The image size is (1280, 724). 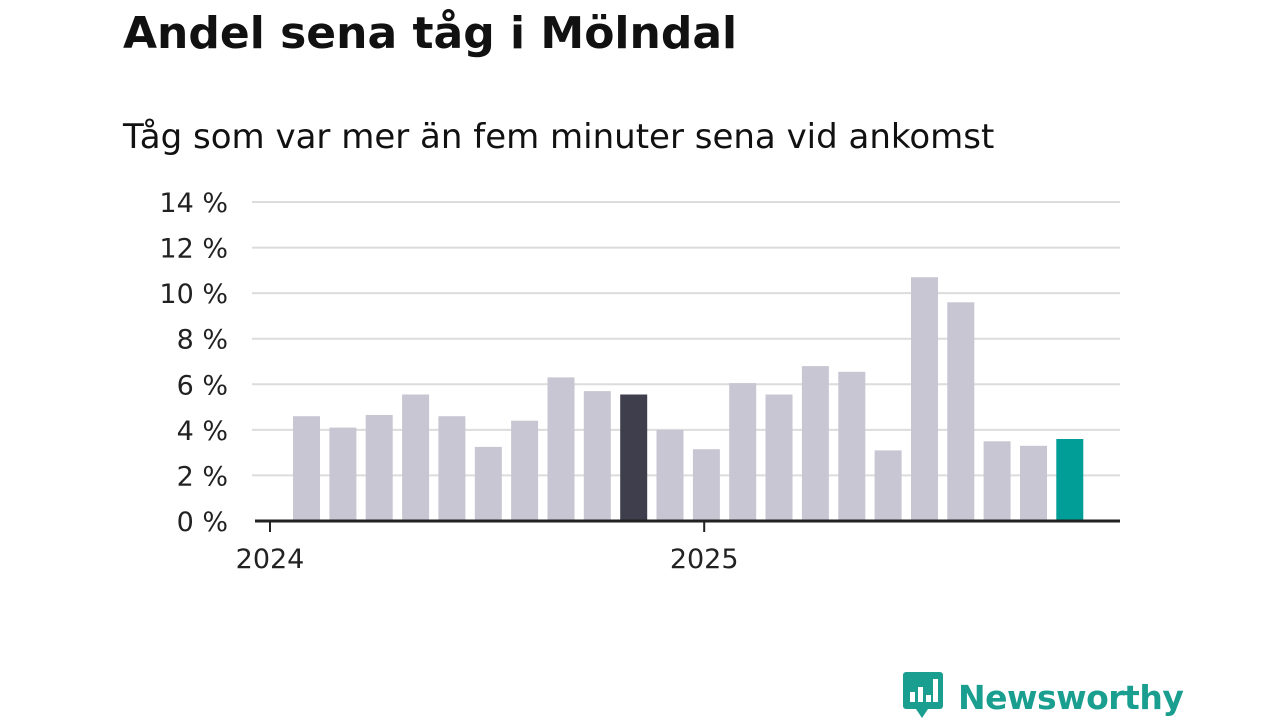 What do you see at coordinates (487, 559) in the screenshot?
I see `x-axis-labels: 2024 2025` at bounding box center [487, 559].